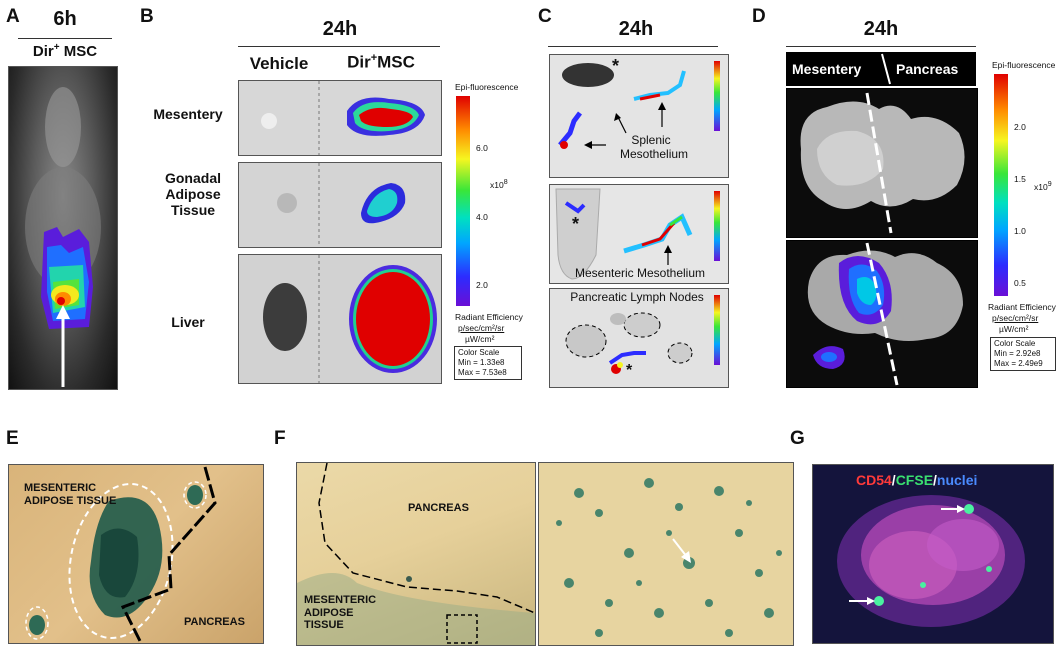 Image resolution: width=1059 pixels, height=650 pixels. What do you see at coordinates (1015, 343) in the screenshot?
I see `panel-d-cs-title: Color Scale` at bounding box center [1015, 343].